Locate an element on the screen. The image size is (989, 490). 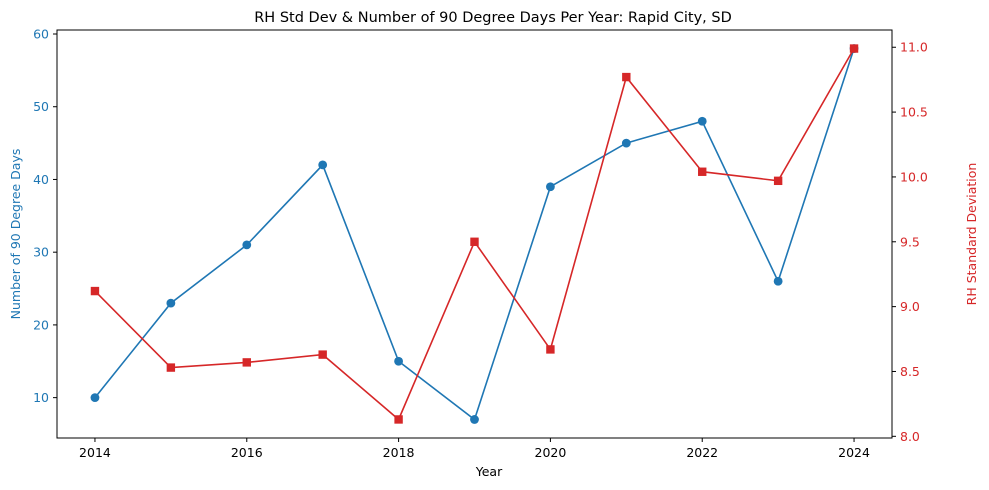
x-tick-label: 2014 is located at coordinates (95, 452).